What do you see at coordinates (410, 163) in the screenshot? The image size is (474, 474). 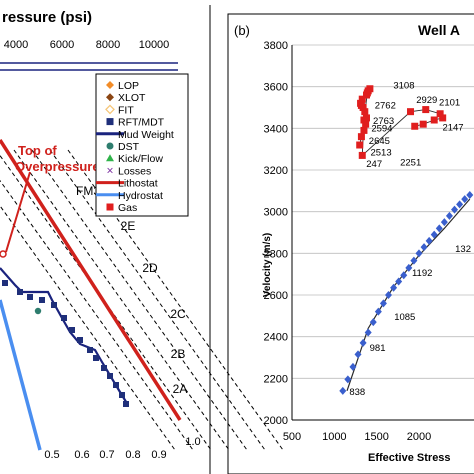 I see `panel-b-point-label: 2251` at bounding box center [410, 163].